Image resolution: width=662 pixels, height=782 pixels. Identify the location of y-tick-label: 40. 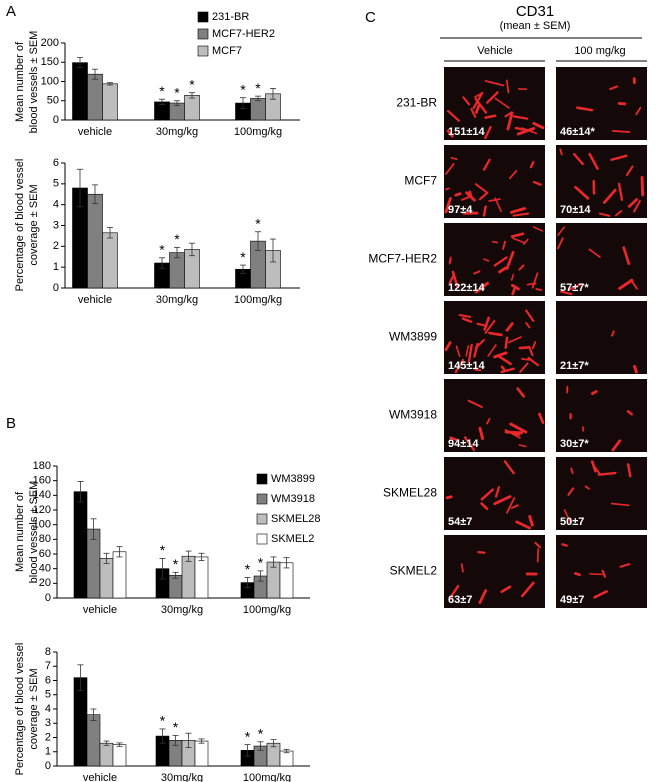
(45, 569).